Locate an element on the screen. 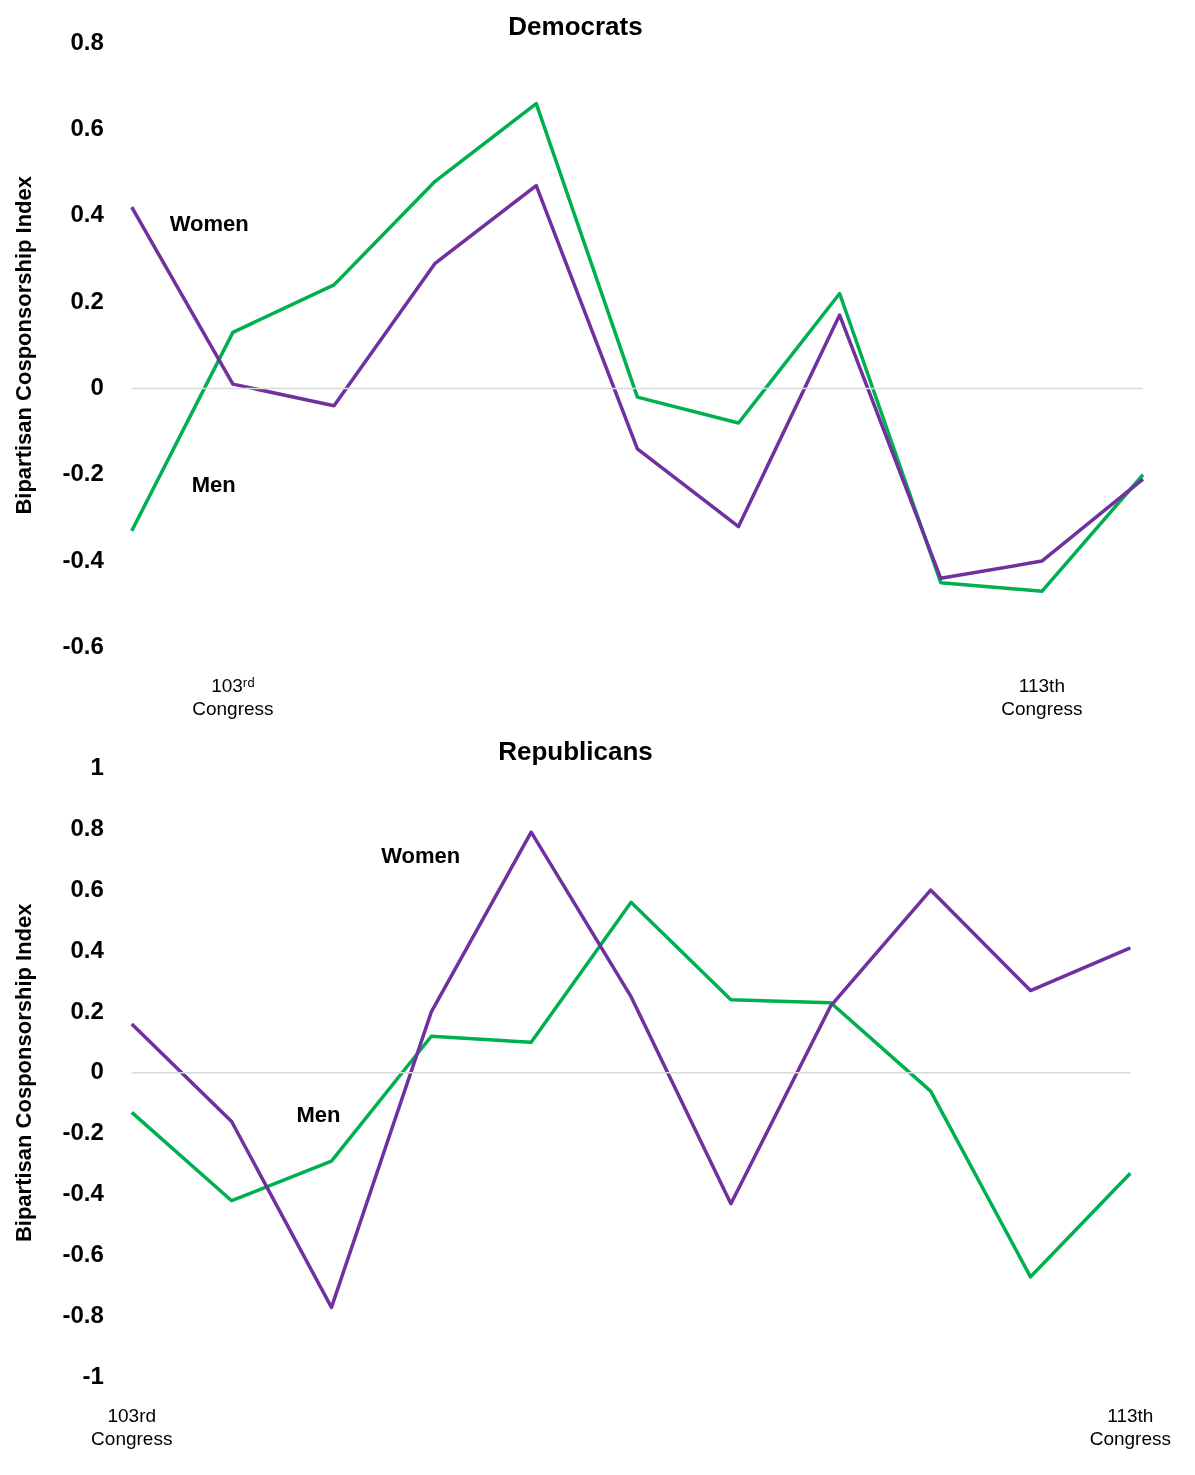  x-tick-label: 103ʳᵈ Congress is located at coordinates (233, 697).